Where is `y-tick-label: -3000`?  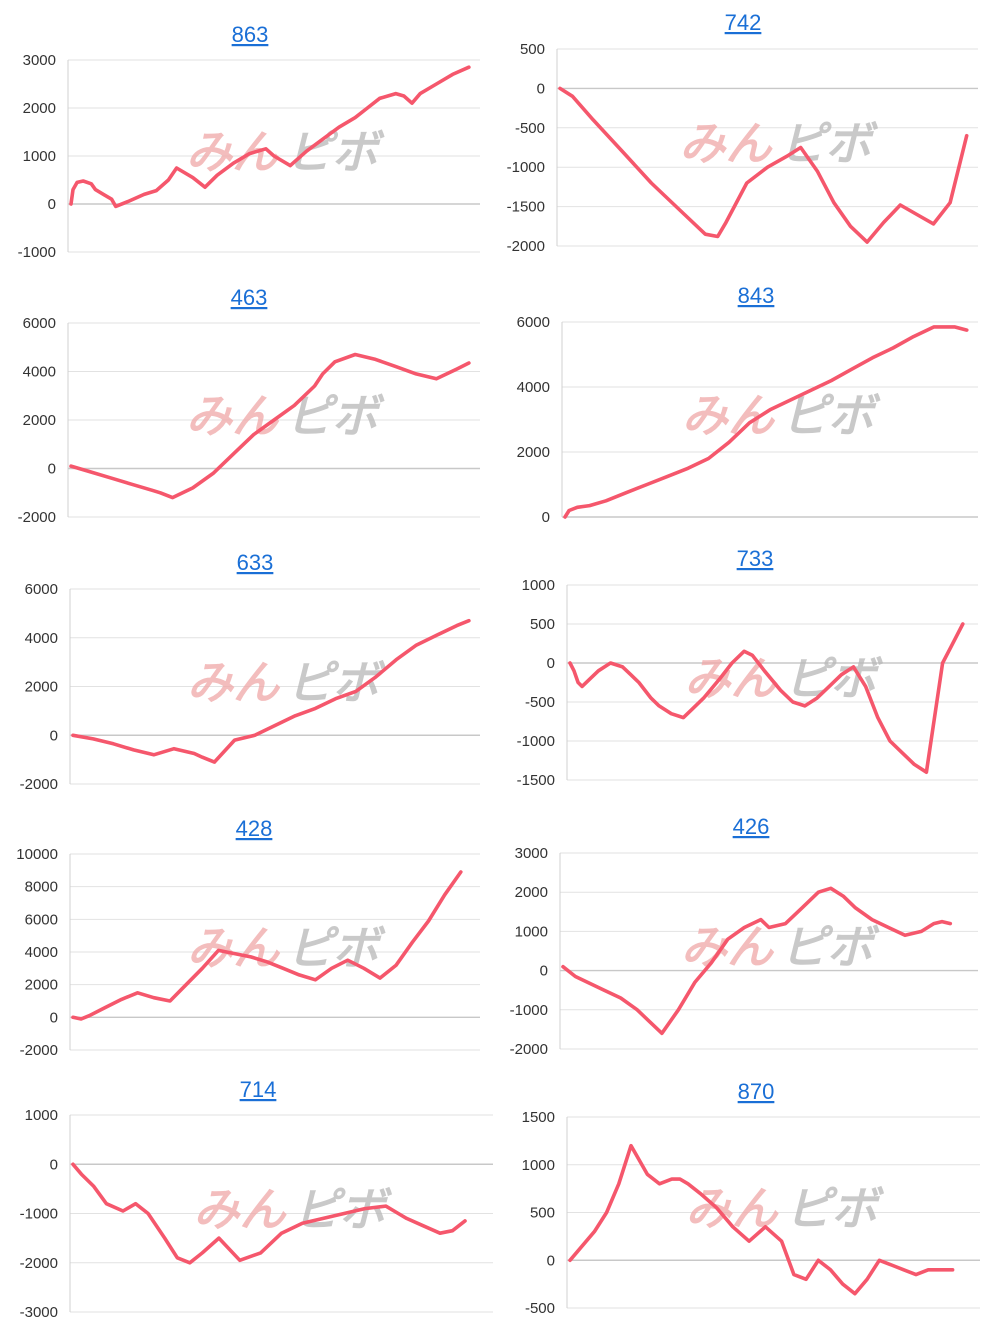 y-tick-label: -3000 is located at coordinates (39, 1312).